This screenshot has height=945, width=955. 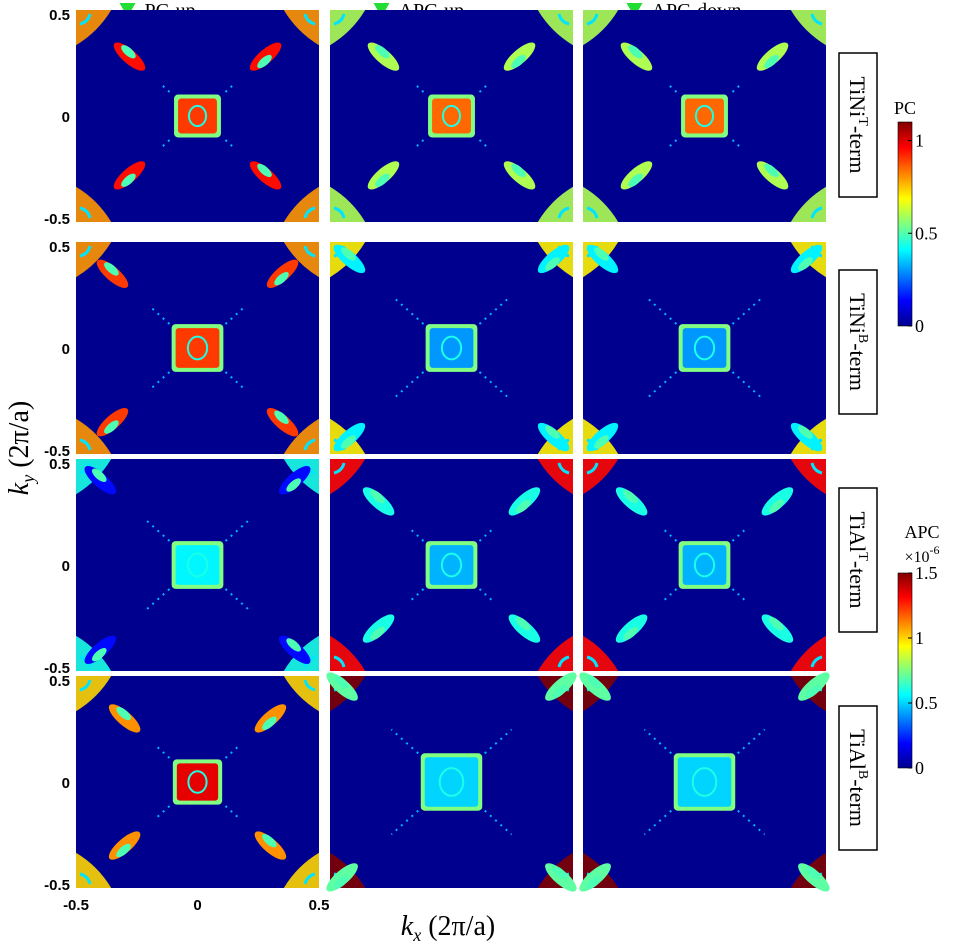 I want to click on row-label-text: TiNiB-term, so click(x=857, y=342).